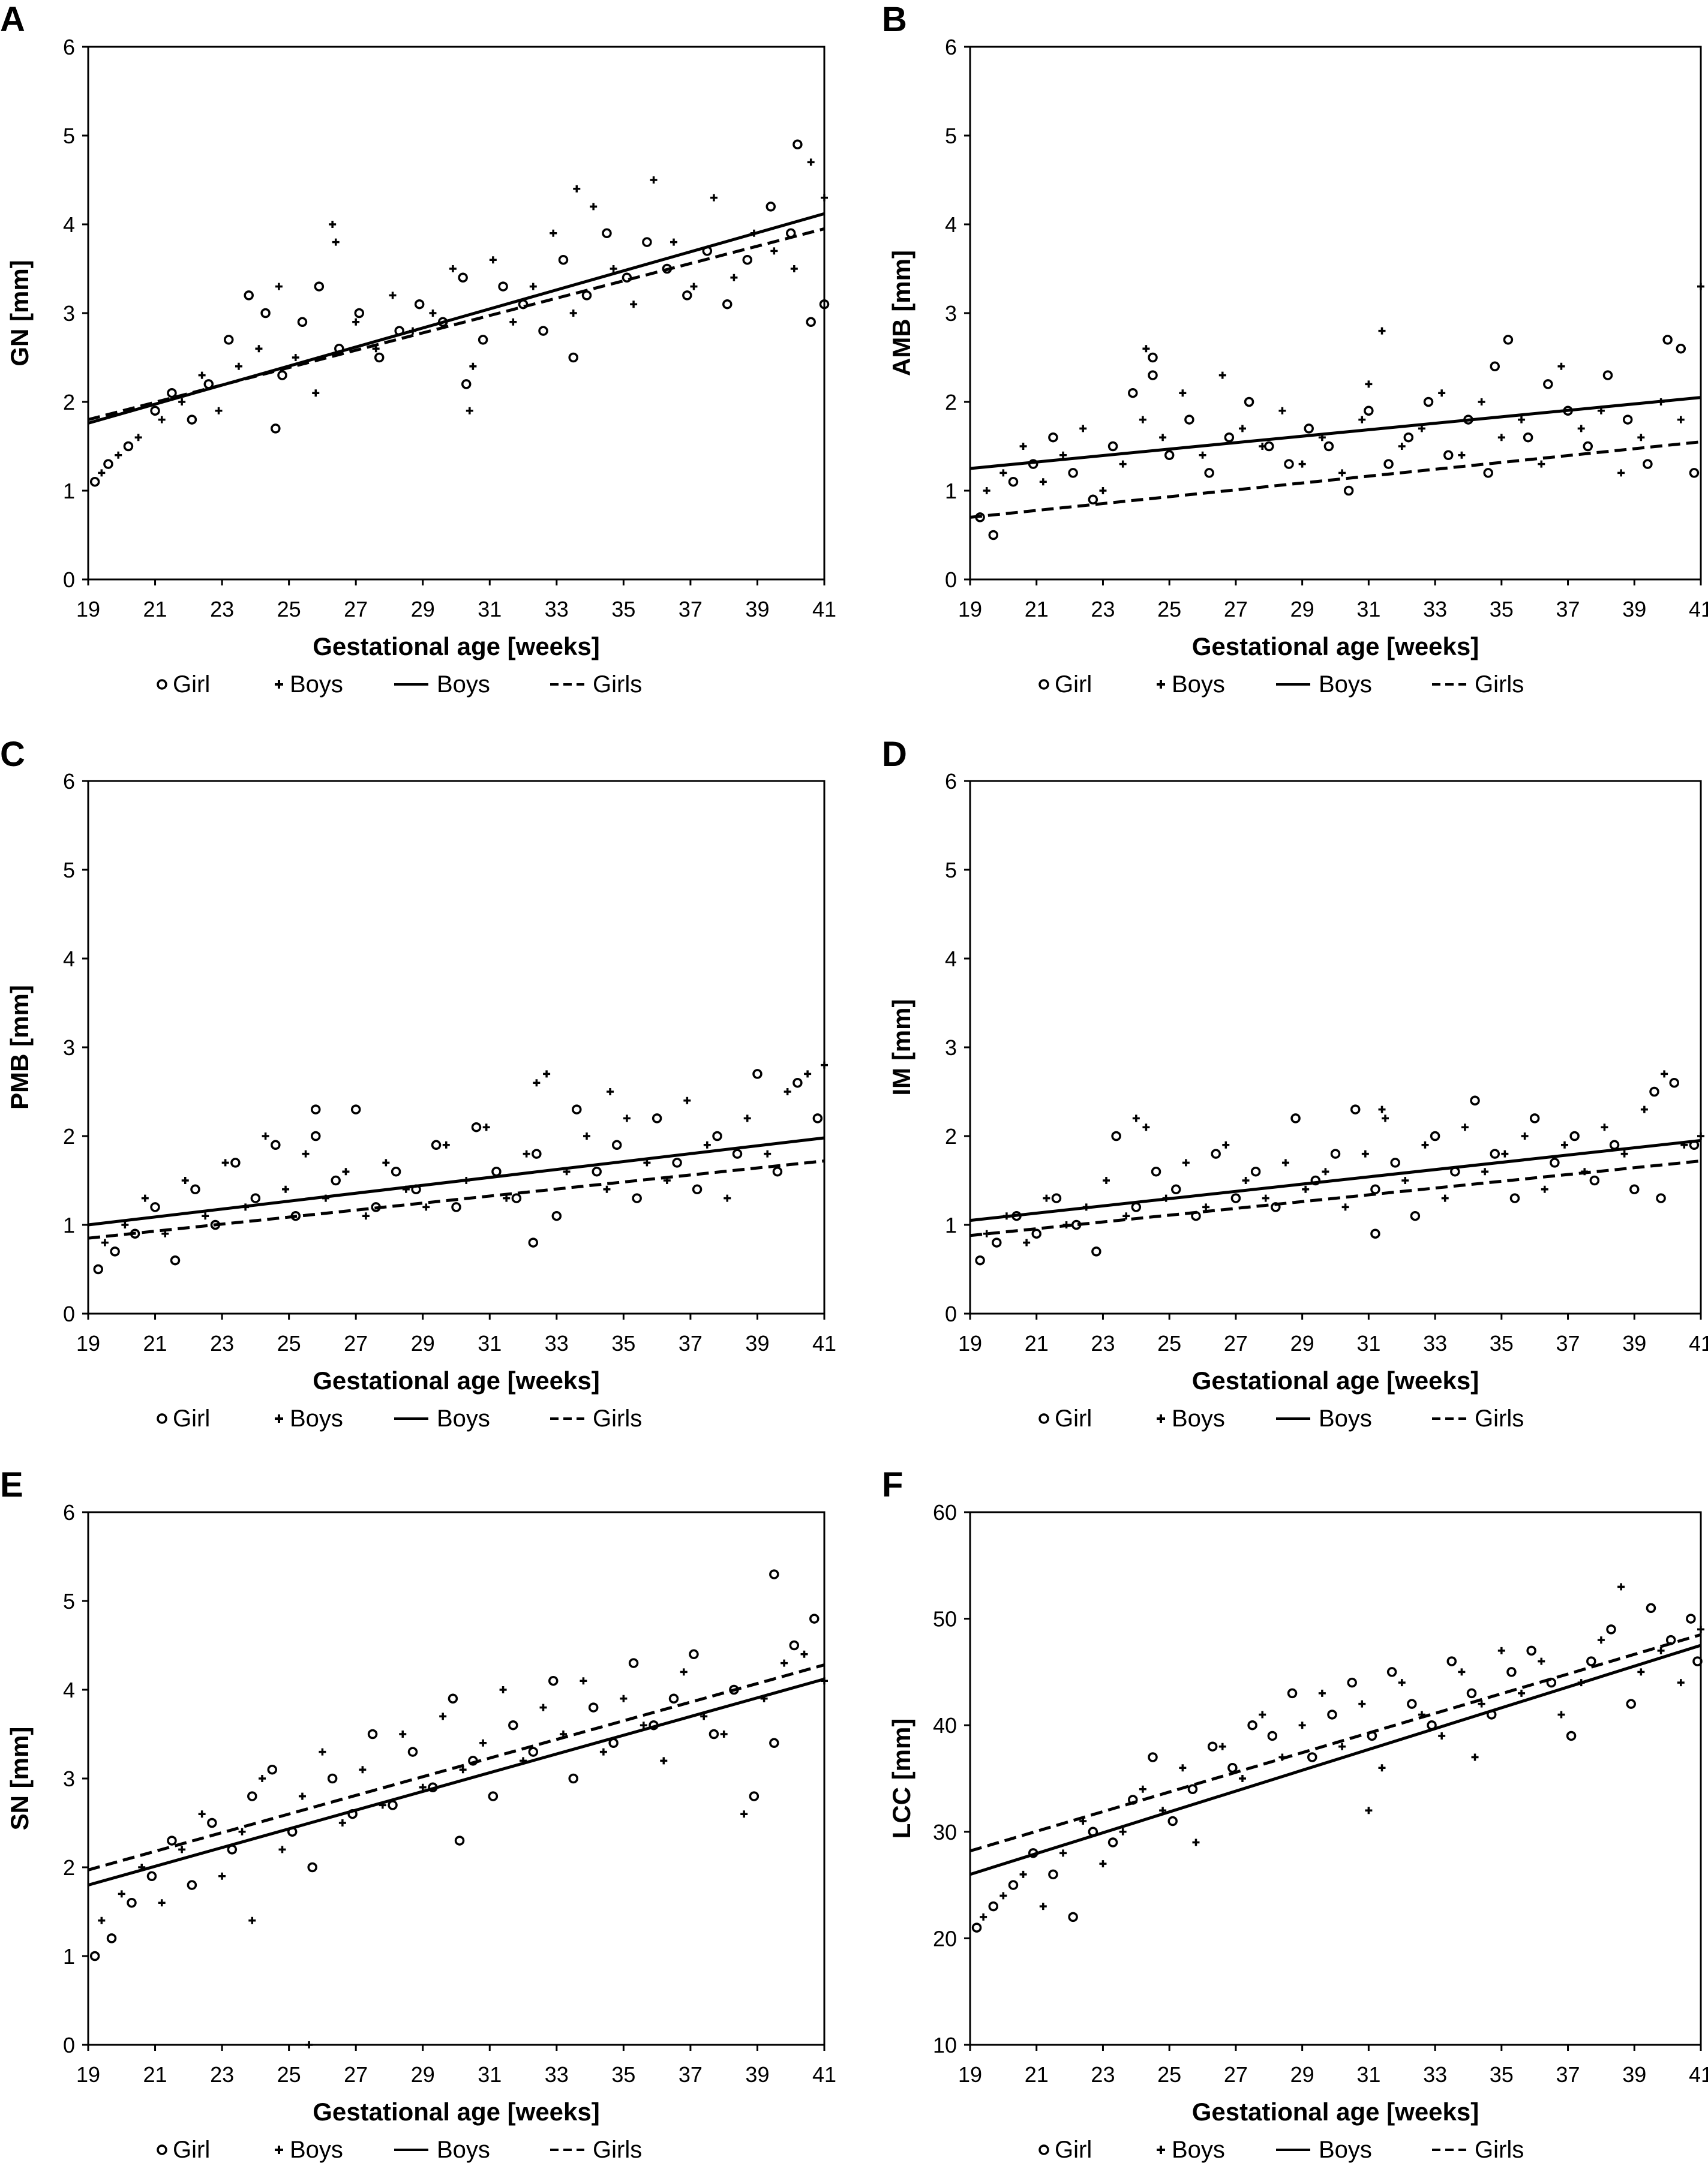 This screenshot has width=1708, height=2178. Describe the element at coordinates (945, 2045) in the screenshot. I see `y-tick-label: 10` at that location.